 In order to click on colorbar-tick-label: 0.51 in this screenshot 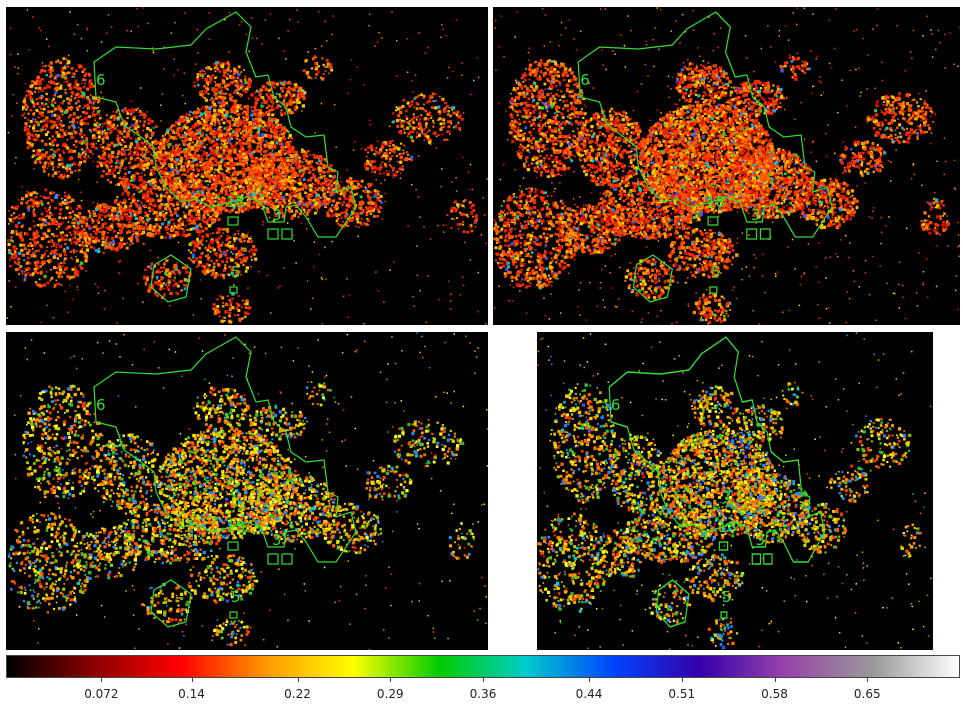, I will do `click(681, 694)`.